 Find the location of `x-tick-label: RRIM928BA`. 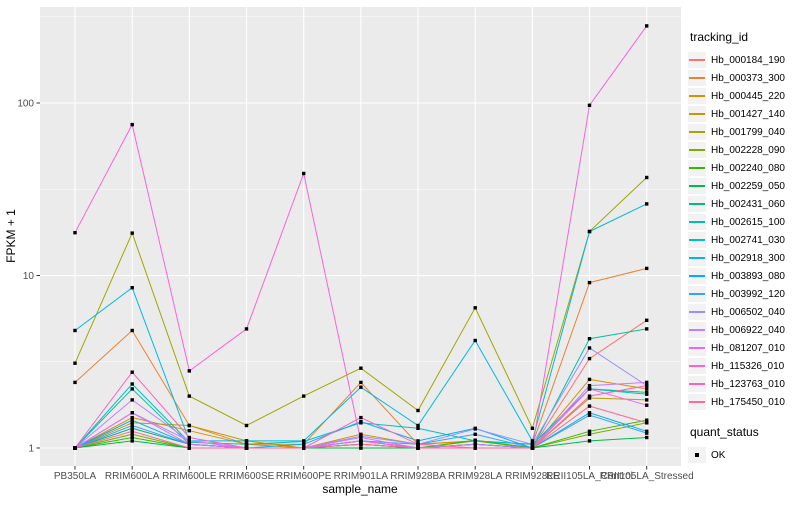

x-tick-label: RRIM928BA is located at coordinates (418, 476).